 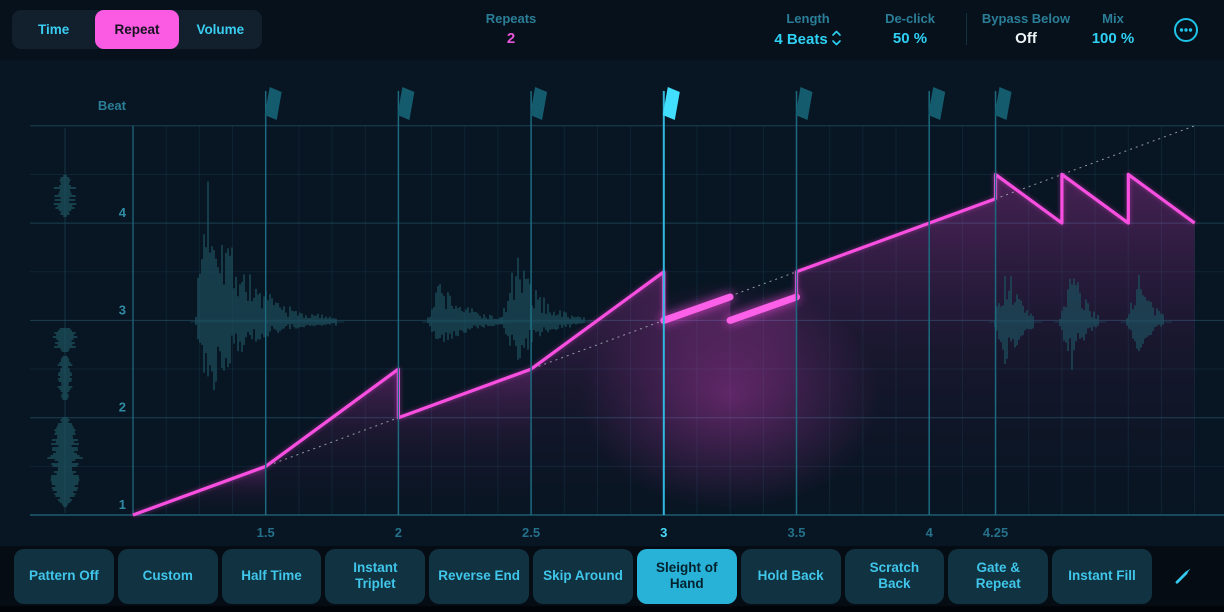 What do you see at coordinates (511, 18) in the screenshot?
I see `repeats-label: Repeats` at bounding box center [511, 18].